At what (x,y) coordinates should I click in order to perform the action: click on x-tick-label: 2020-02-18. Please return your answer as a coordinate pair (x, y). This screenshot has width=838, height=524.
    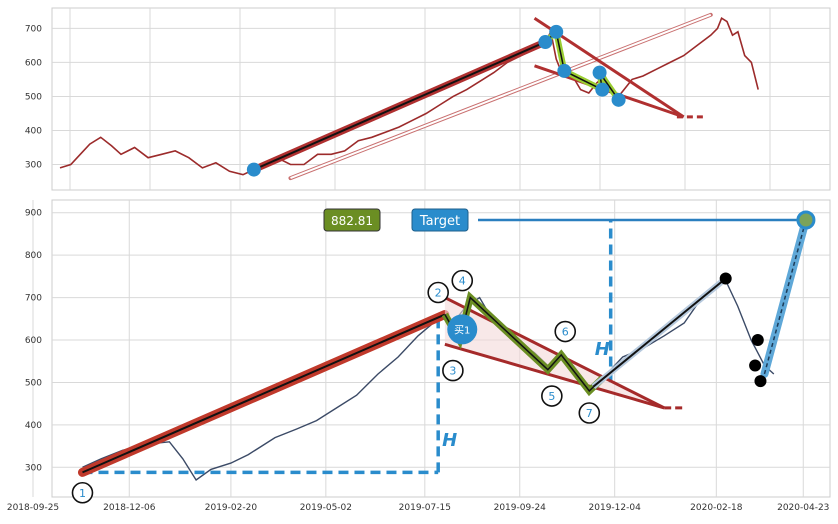
    Looking at the image, I should click on (716, 508).